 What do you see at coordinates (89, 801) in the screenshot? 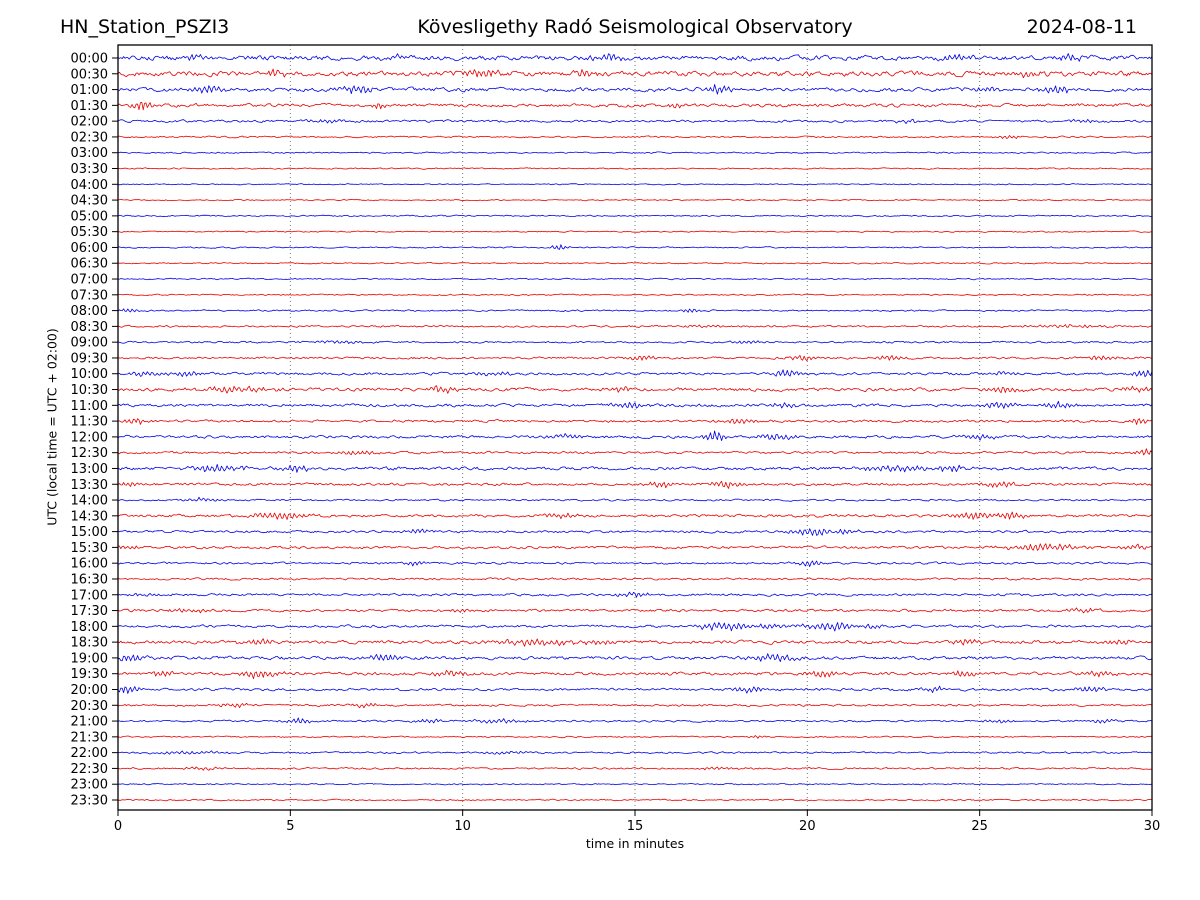
I see `y-tick-label: 23:30` at bounding box center [89, 801].